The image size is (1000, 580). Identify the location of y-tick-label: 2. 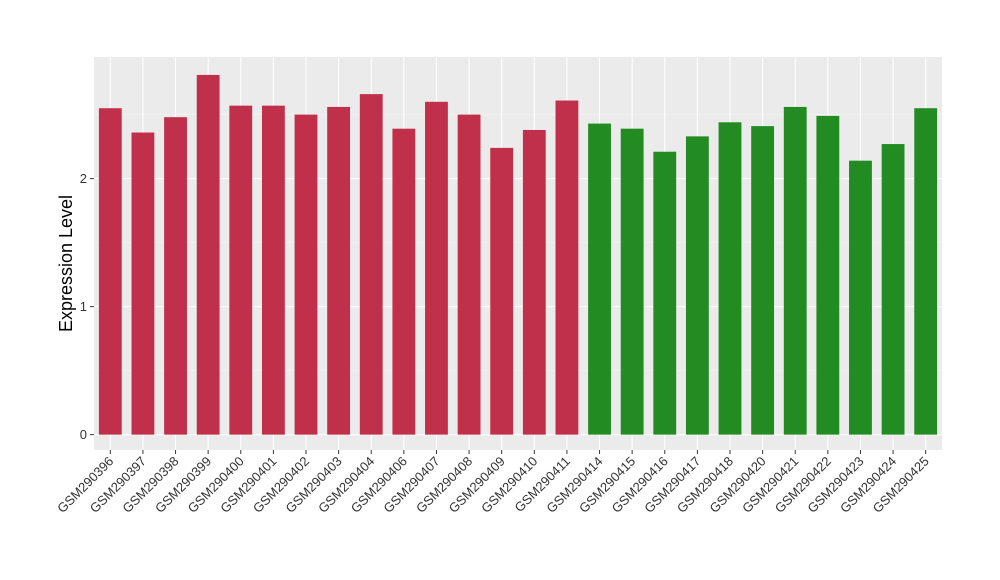
(83, 178).